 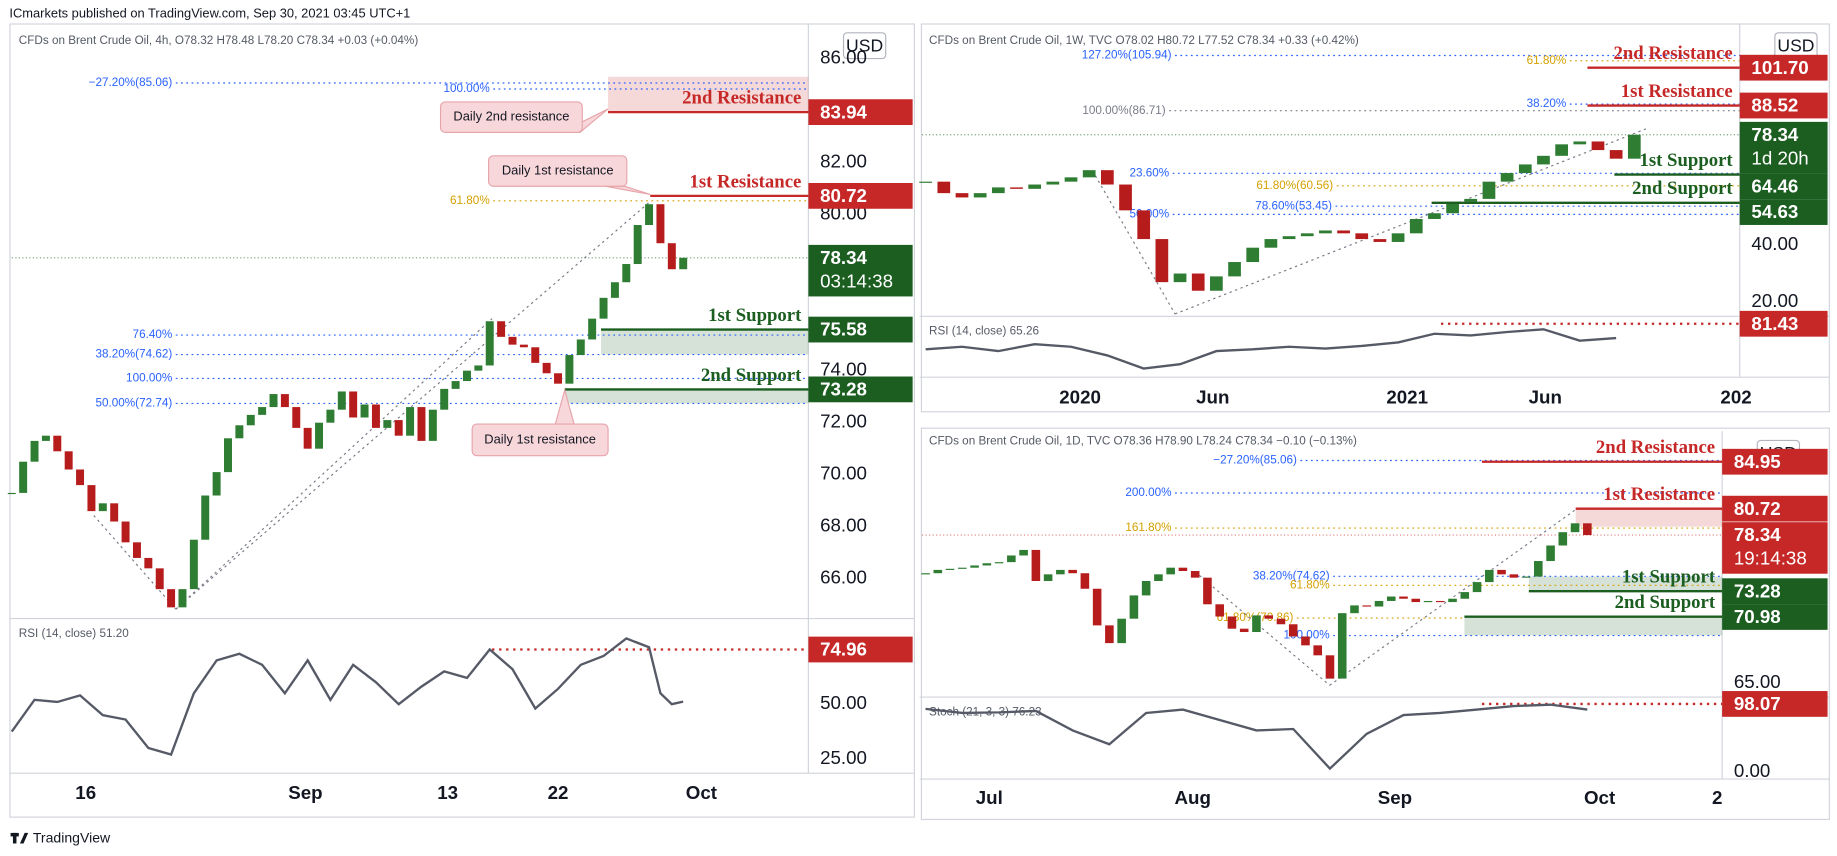 I want to click on fib-label: 127.20%(105.94), so click(x=1127, y=55).